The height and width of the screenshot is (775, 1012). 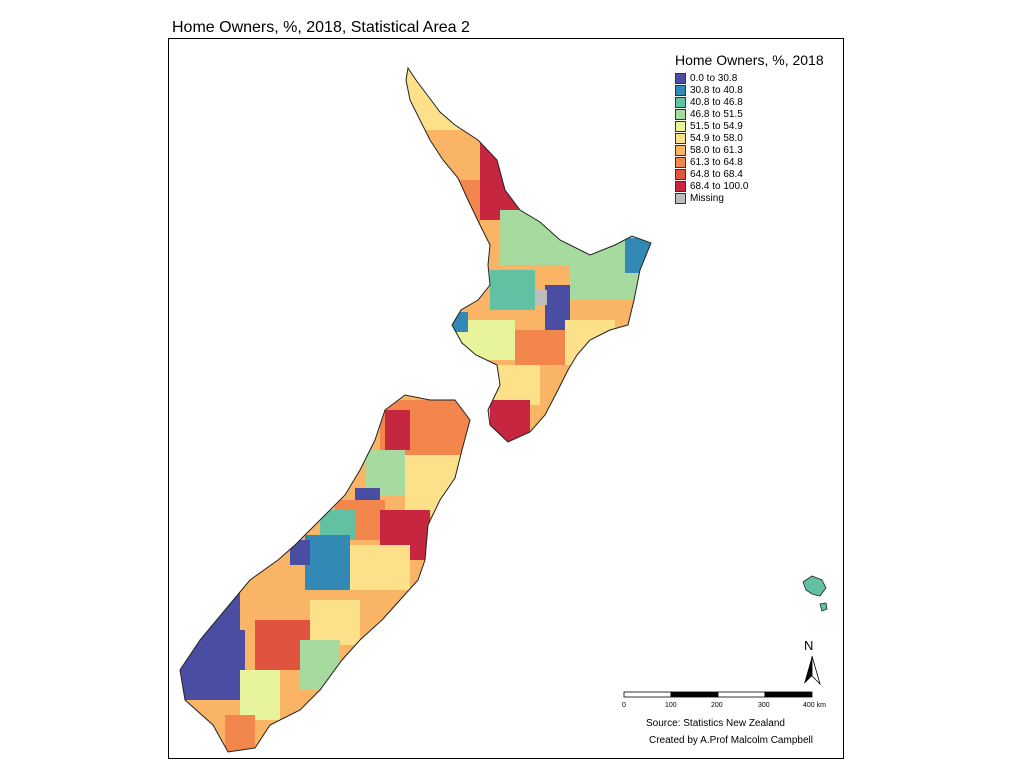 I want to click on legend-label: 61.3 to 64.8, so click(x=716, y=162).